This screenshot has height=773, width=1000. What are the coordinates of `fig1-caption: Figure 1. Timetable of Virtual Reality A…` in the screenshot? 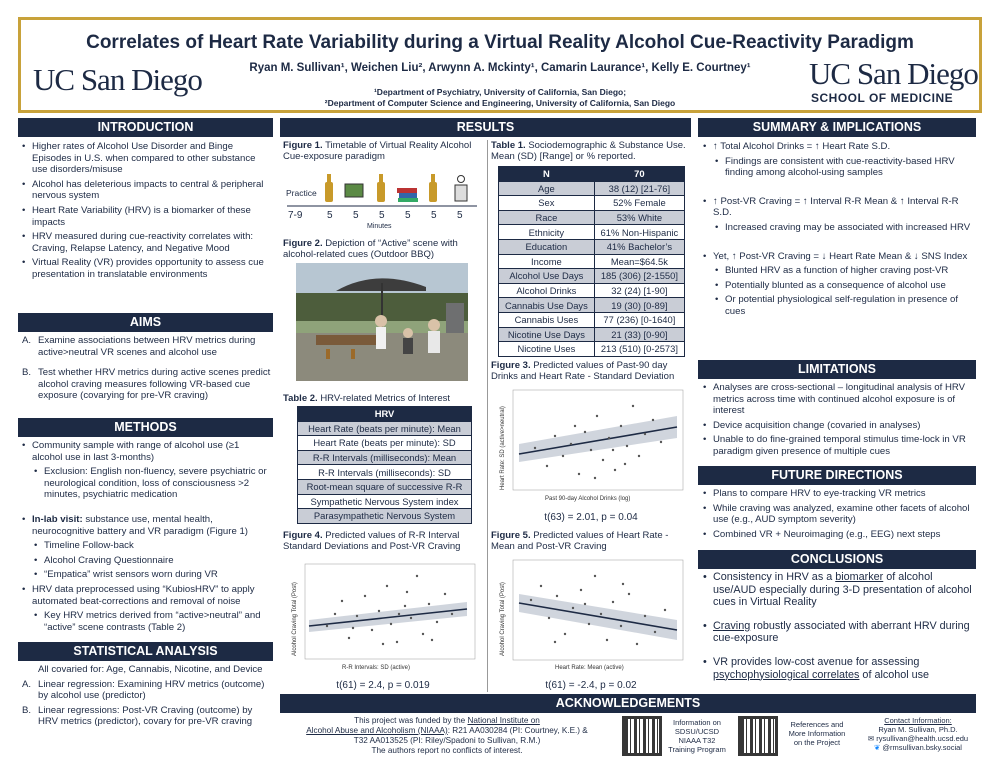 It's located at (382, 151).